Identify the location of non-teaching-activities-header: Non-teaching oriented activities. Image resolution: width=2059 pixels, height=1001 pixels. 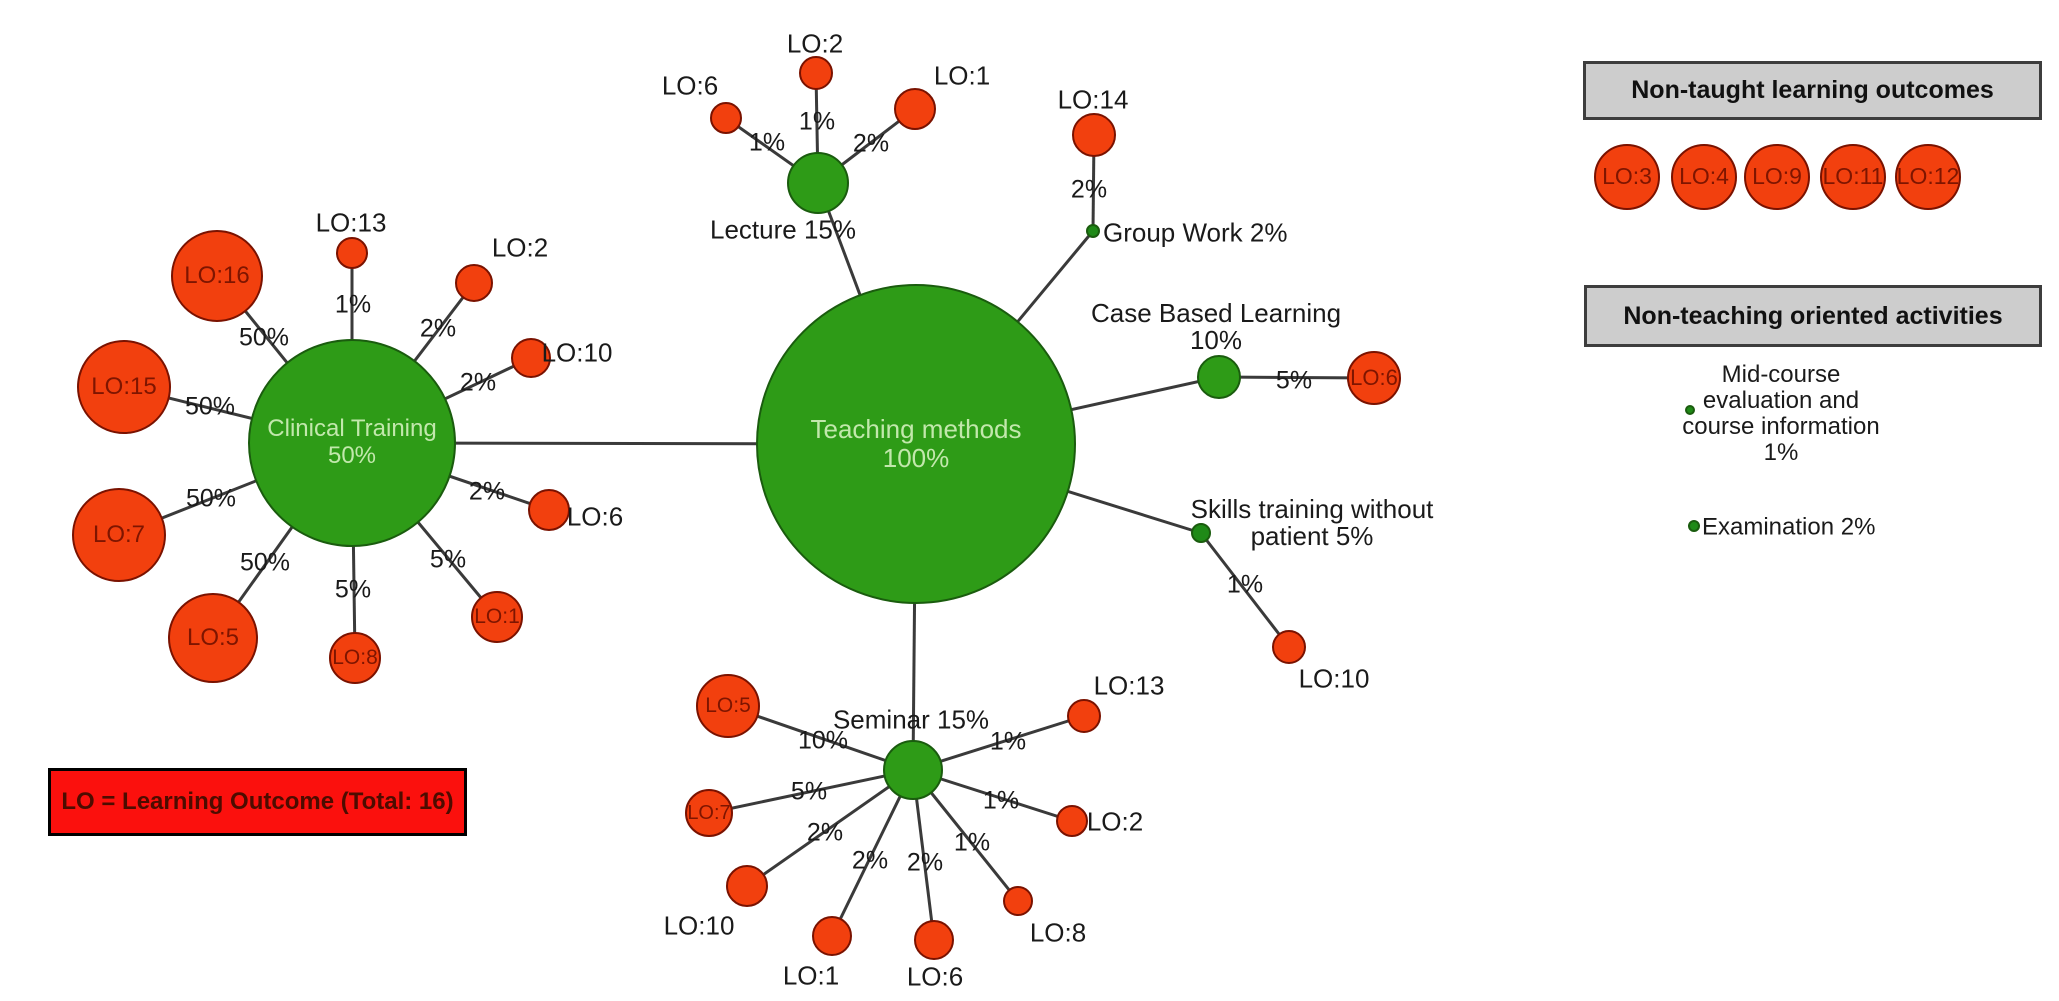
(1813, 316).